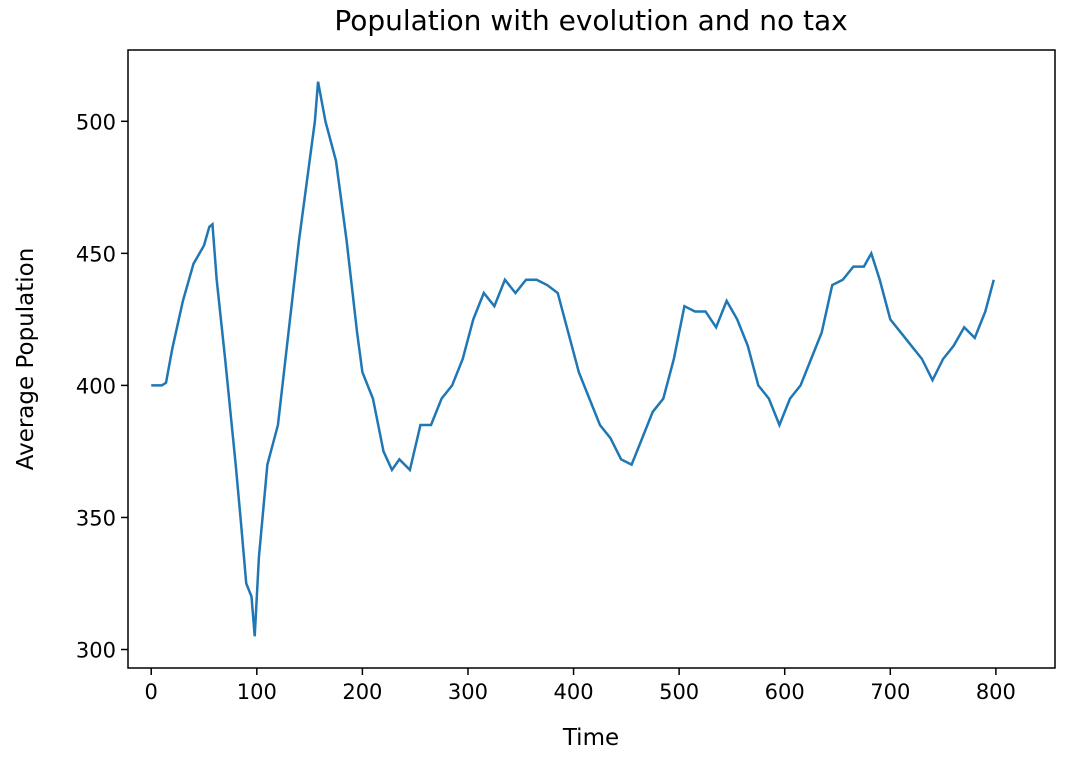  What do you see at coordinates (996, 692) in the screenshot?
I see `x-tick-label: 800` at bounding box center [996, 692].